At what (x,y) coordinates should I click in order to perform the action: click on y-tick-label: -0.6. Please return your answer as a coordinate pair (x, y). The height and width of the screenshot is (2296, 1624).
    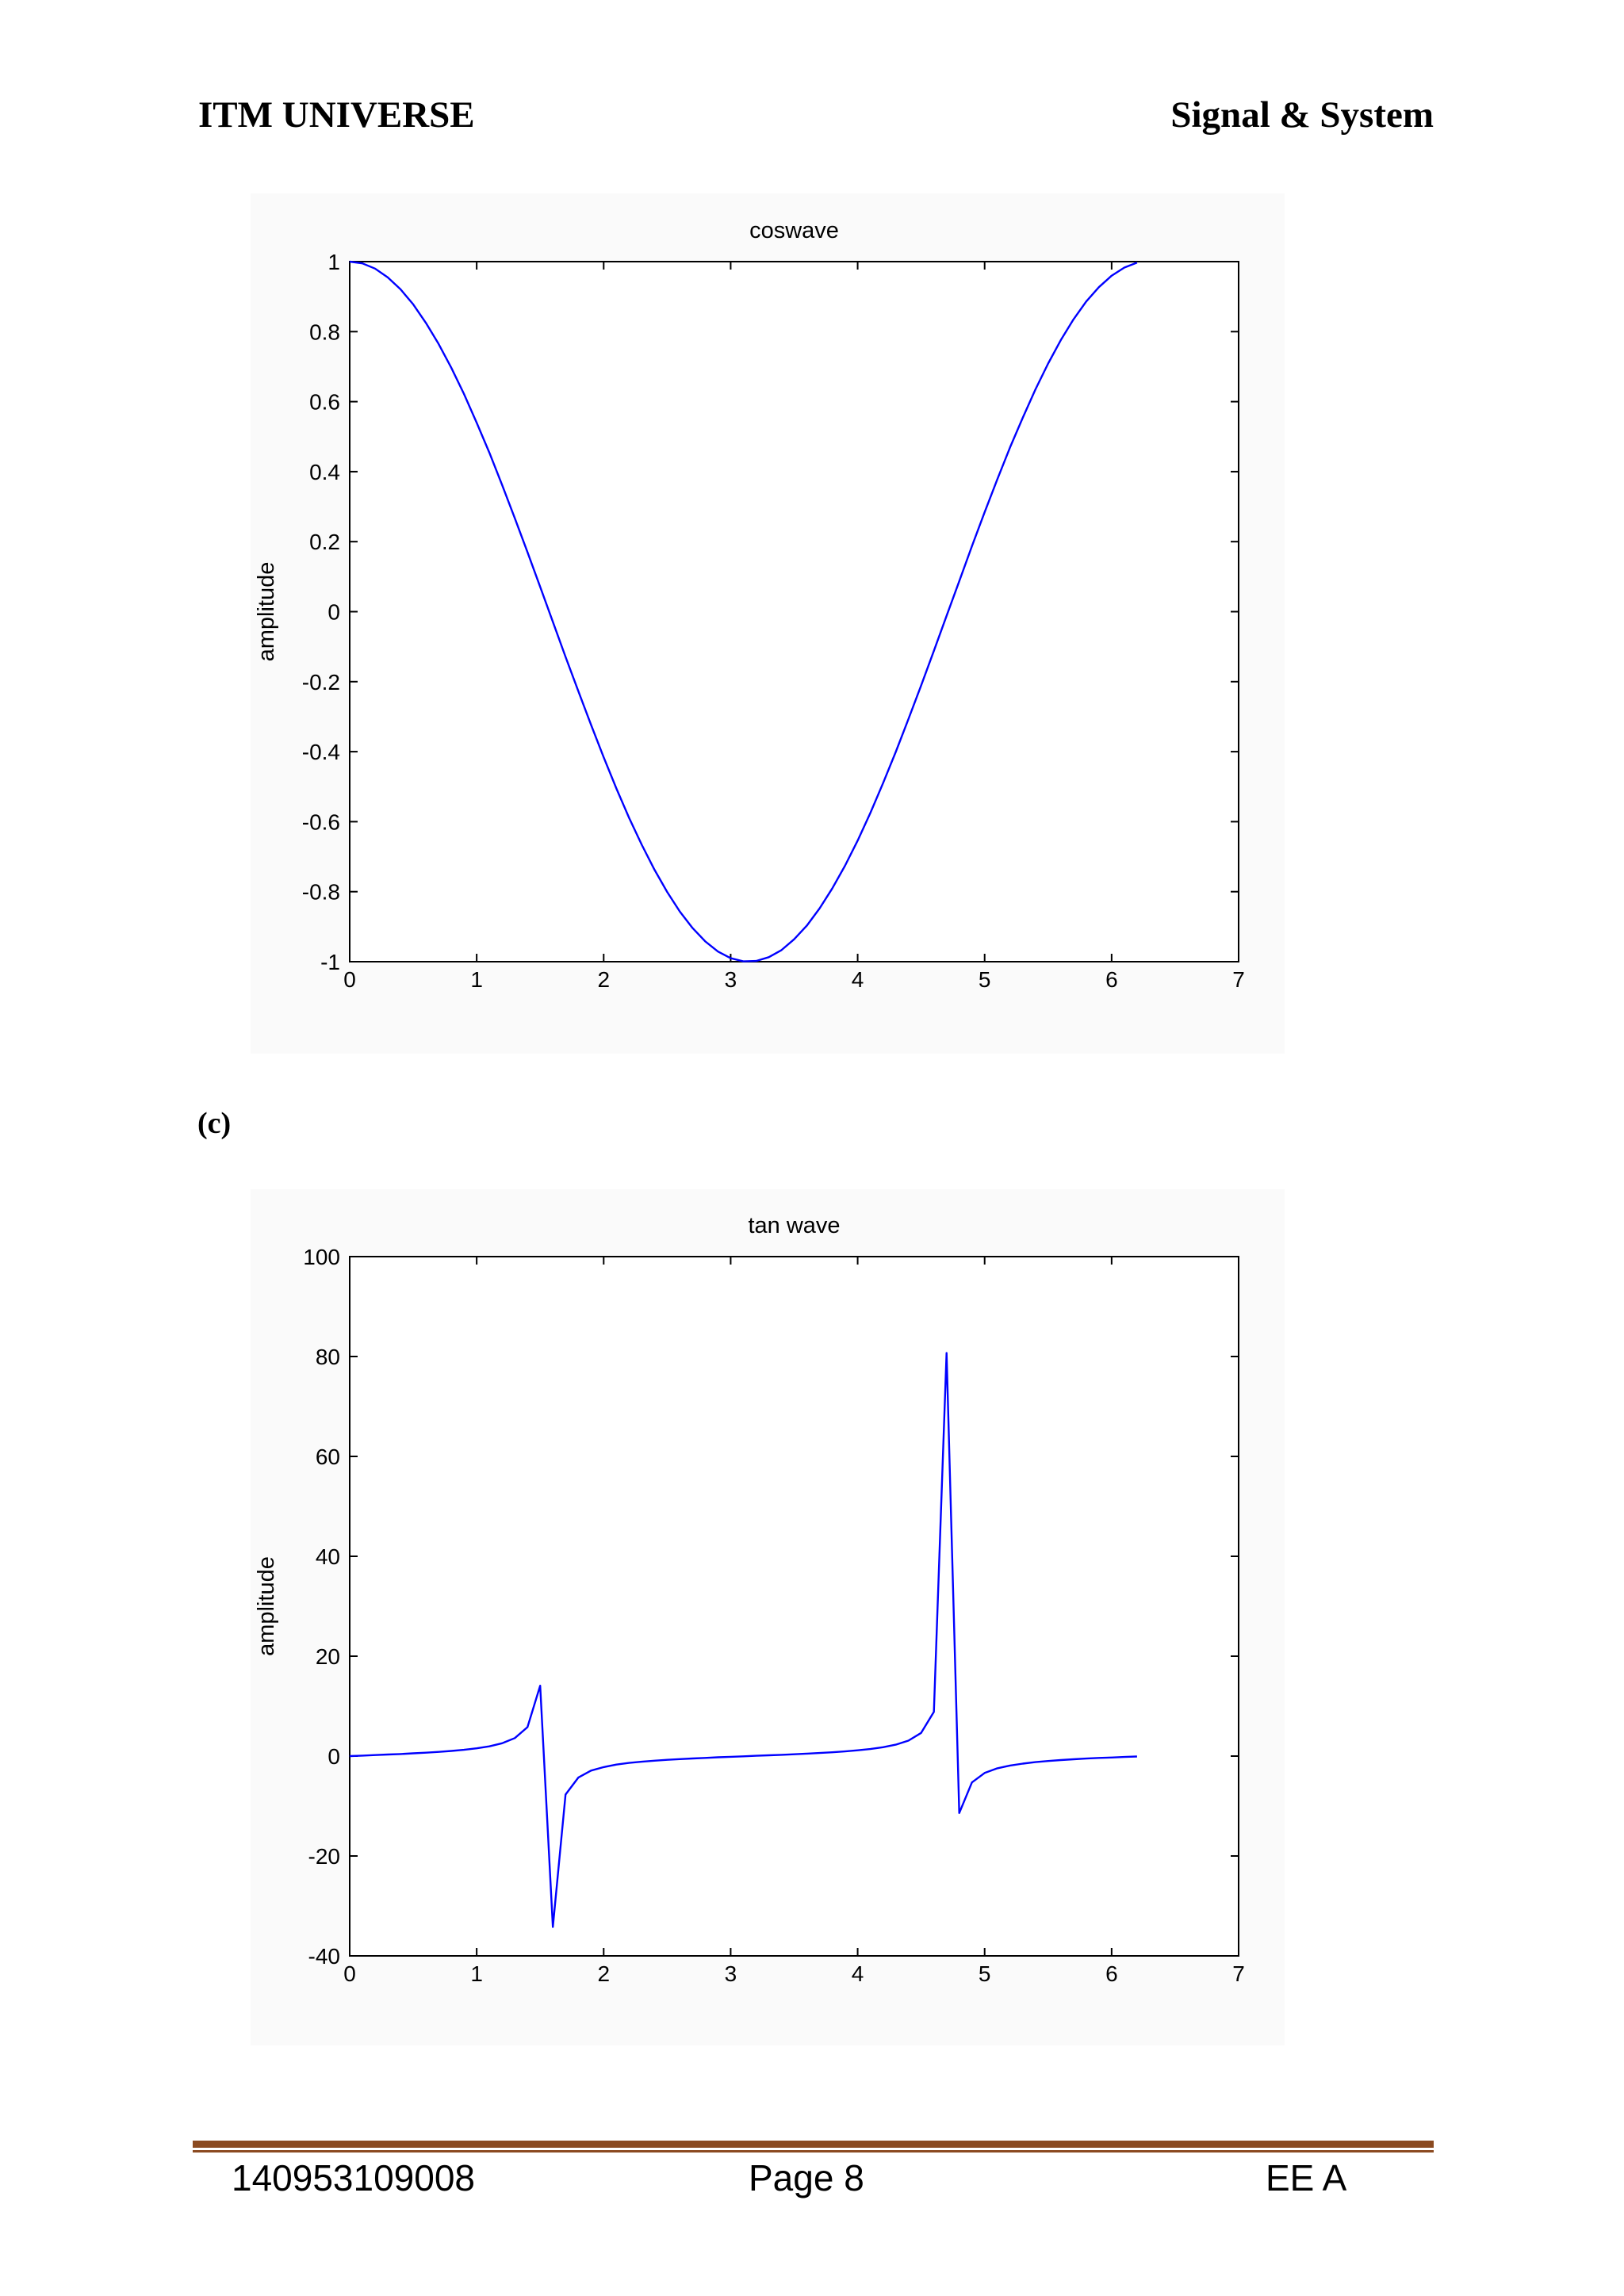
    Looking at the image, I should click on (321, 822).